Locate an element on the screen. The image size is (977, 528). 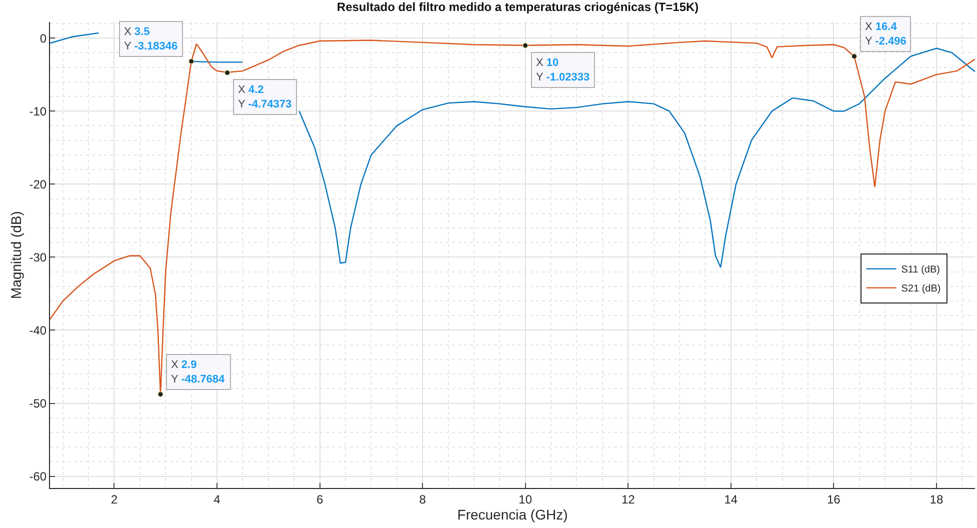
x-tick-label: 16 is located at coordinates (834, 499).